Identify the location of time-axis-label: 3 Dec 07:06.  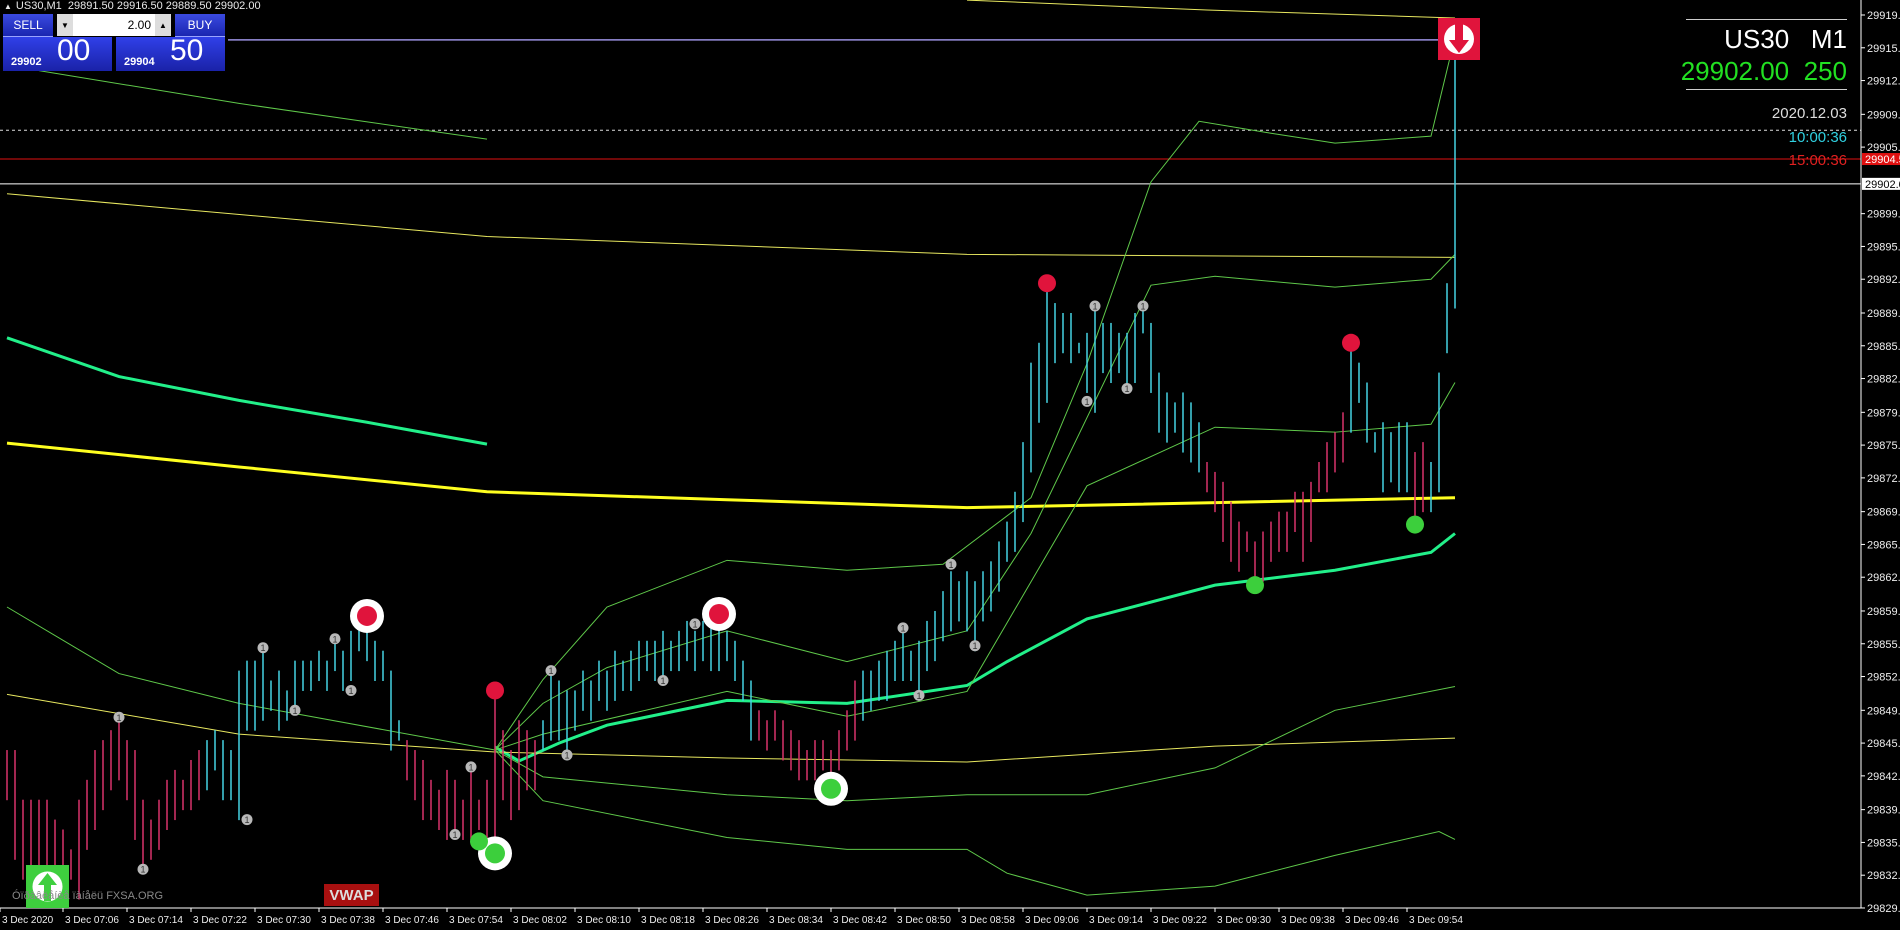
(92, 920).